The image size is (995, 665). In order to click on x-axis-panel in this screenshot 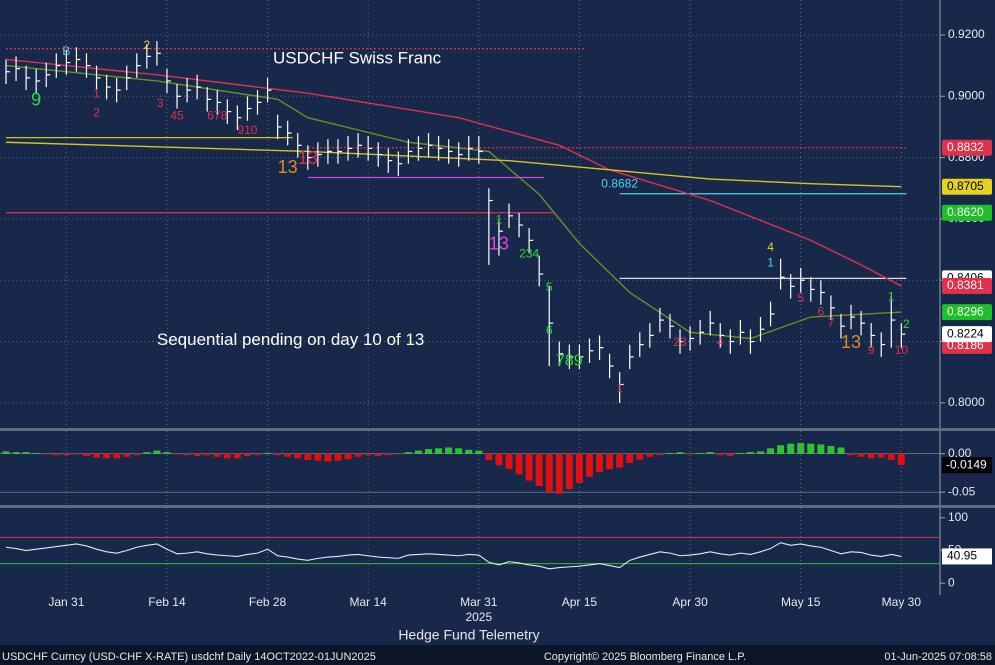, I will do `click(497, 620)`.